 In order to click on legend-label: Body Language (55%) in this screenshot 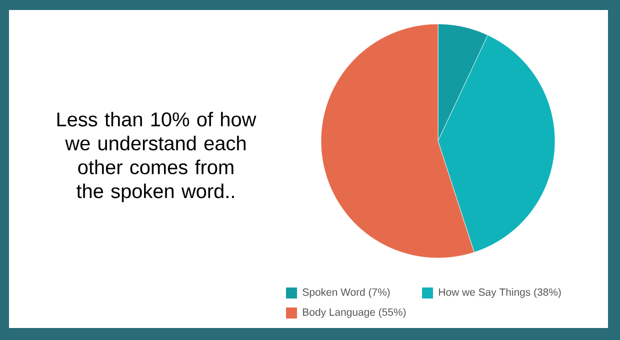, I will do `click(354, 313)`.